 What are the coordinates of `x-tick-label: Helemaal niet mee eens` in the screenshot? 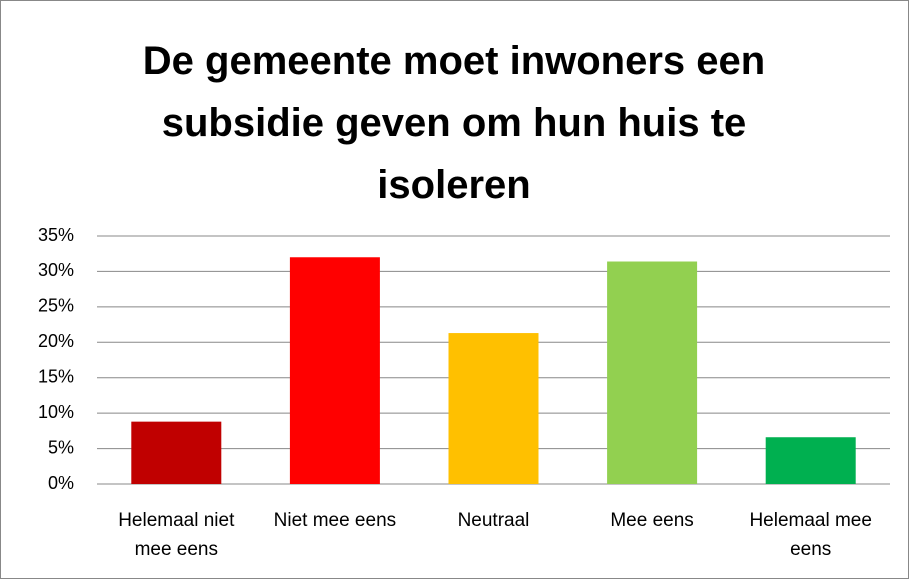 It's located at (176, 535).